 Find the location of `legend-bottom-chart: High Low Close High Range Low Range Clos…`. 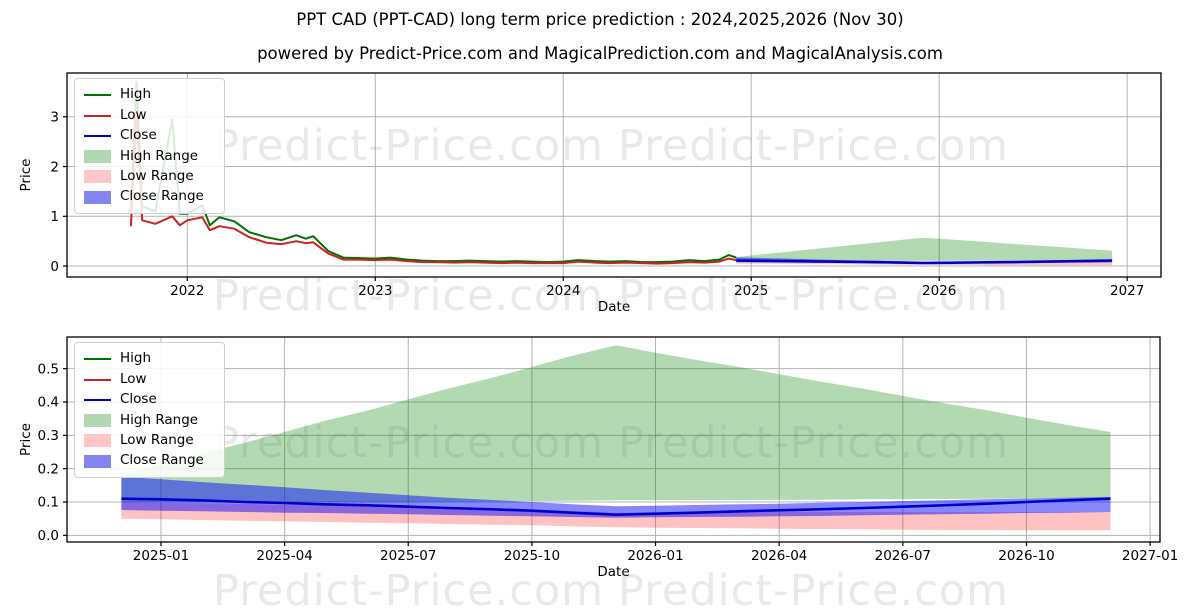

legend-bottom-chart: High Low Close High Range Low Range Clos… is located at coordinates (149, 410).